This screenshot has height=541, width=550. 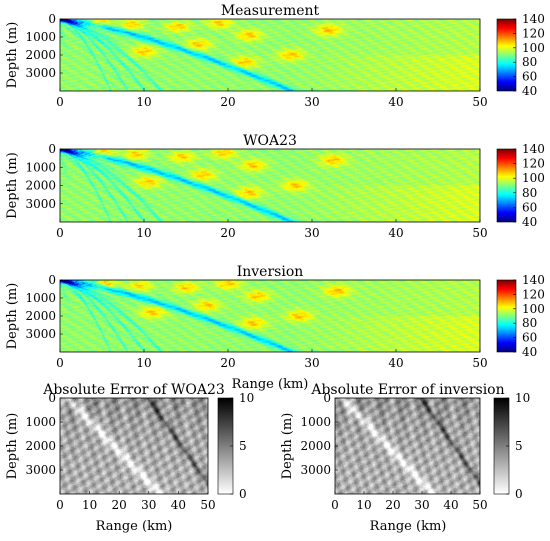 I want to click on error-woa23-xtick-label: 40, so click(x=178, y=505).